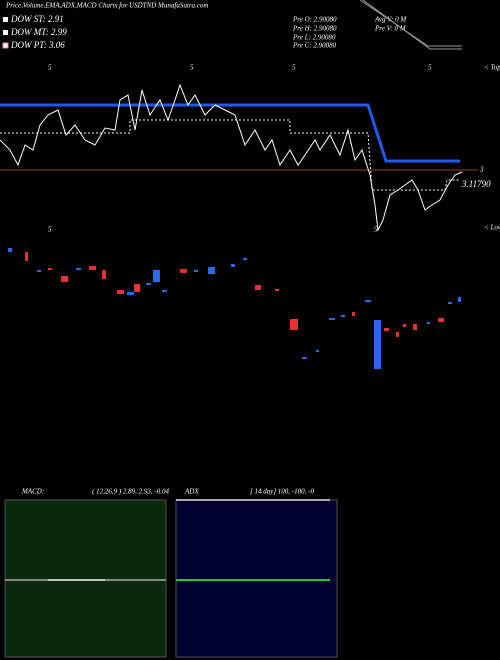 Image resolution: width=500 pixels, height=660 pixels. Describe the element at coordinates (481, 170) in the screenshot. I see `axis-label: 3` at that location.